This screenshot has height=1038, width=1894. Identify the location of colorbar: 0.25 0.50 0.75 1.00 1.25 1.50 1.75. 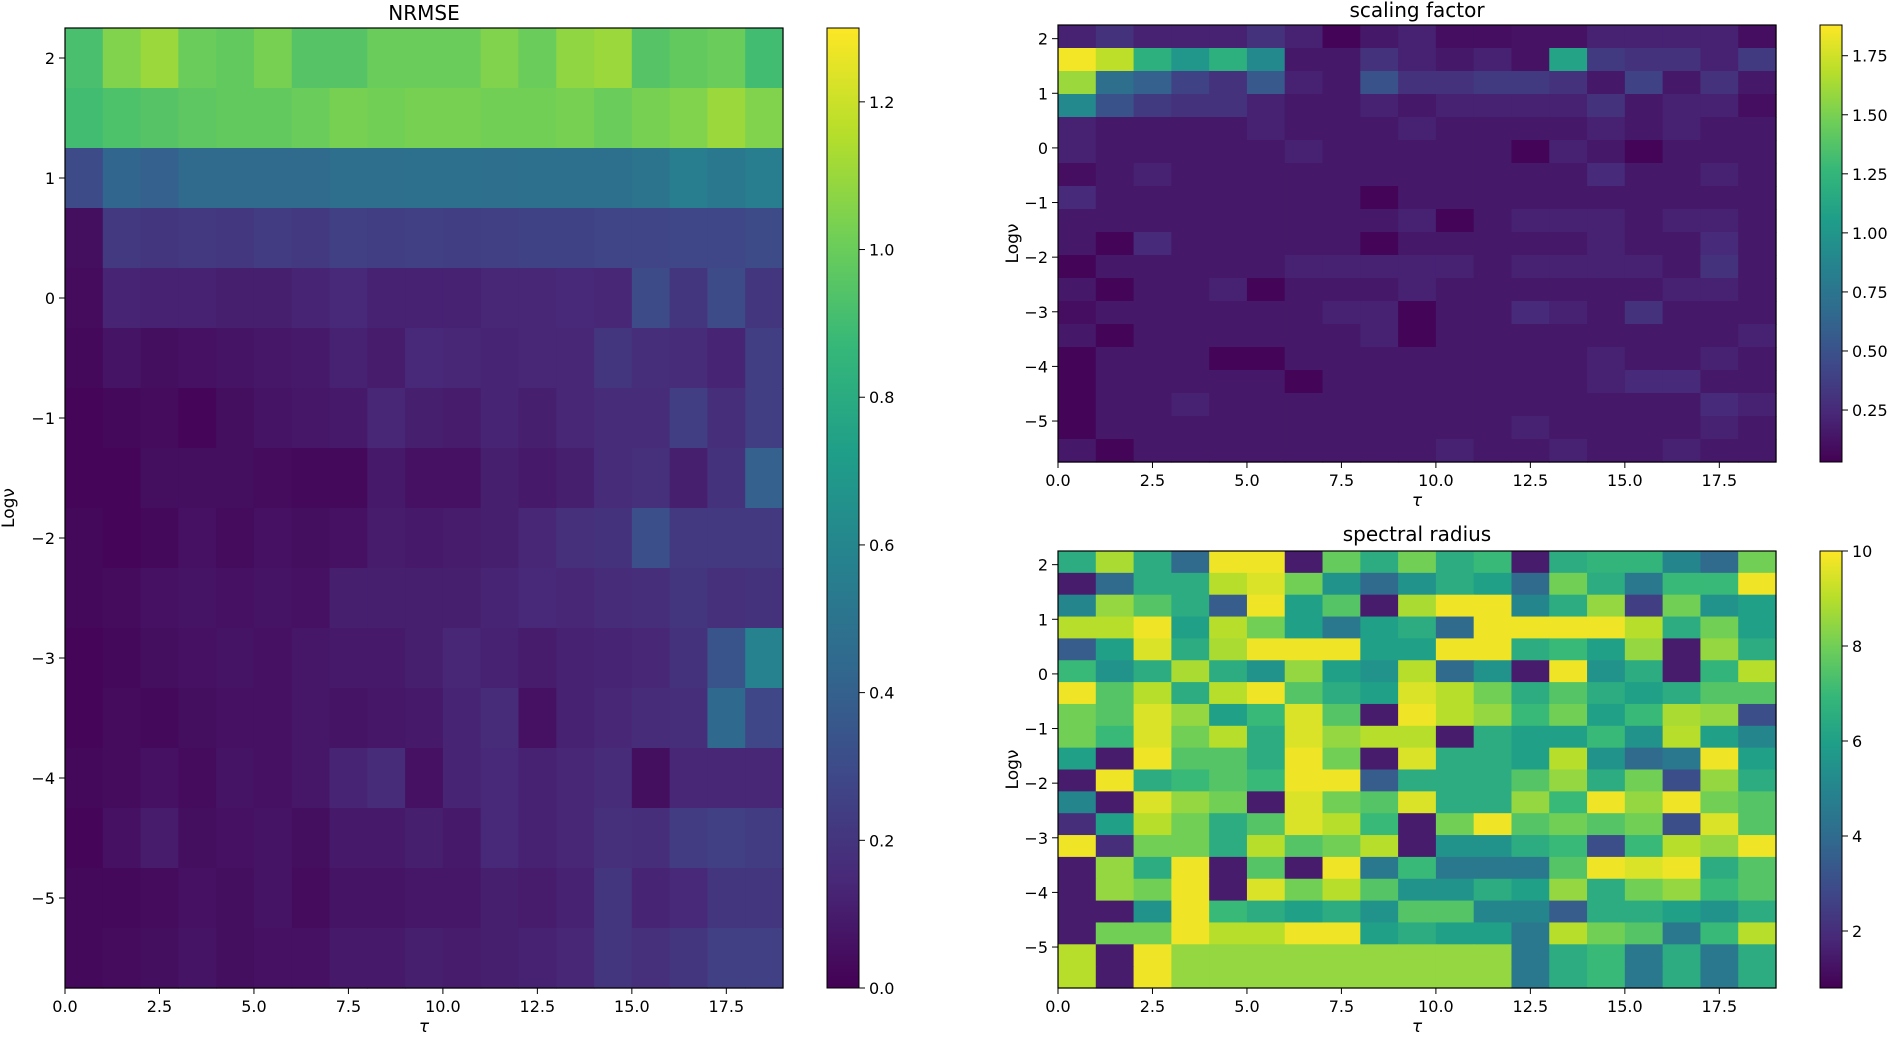
(1853, 243).